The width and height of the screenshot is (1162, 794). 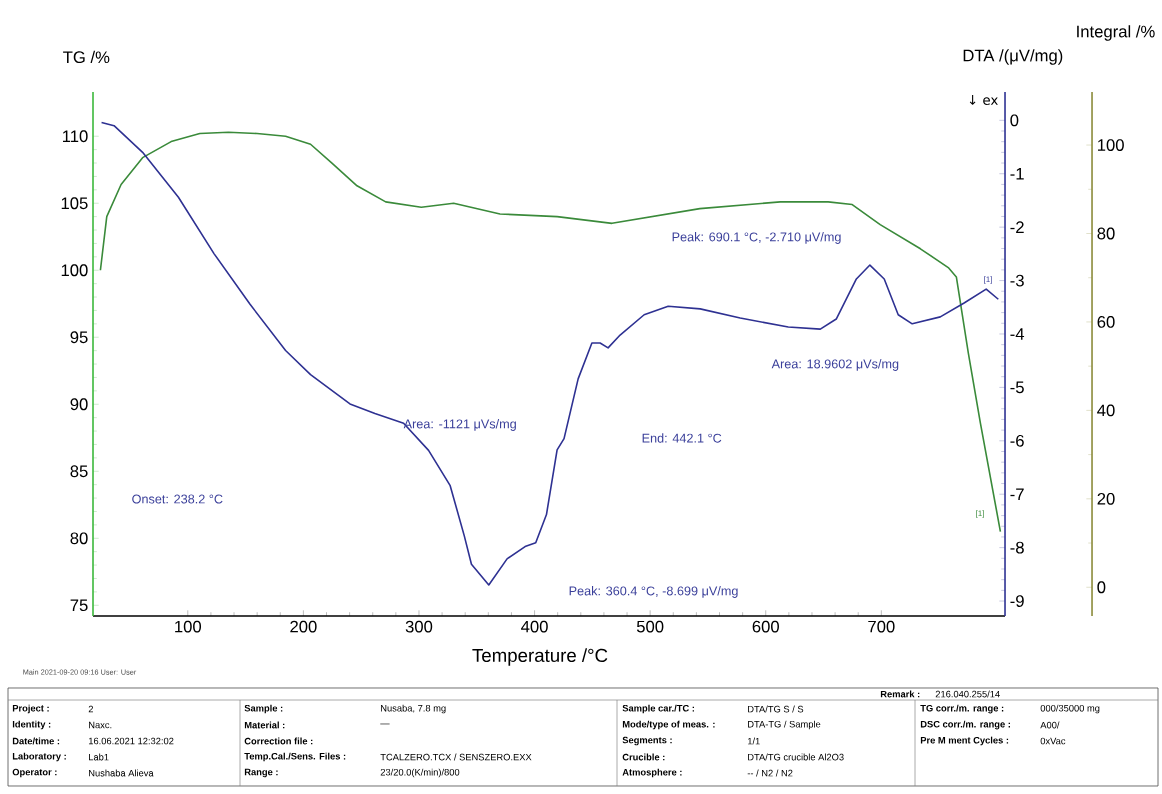 I want to click on text: Segments :, so click(x=647, y=741).